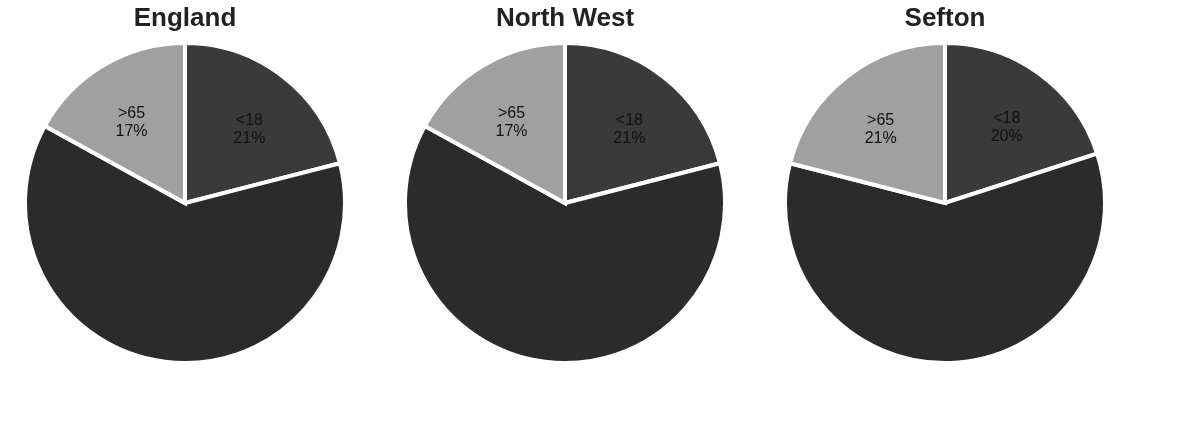 This screenshot has height=421, width=1181. I want to click on data-label: 21%, so click(880, 138).